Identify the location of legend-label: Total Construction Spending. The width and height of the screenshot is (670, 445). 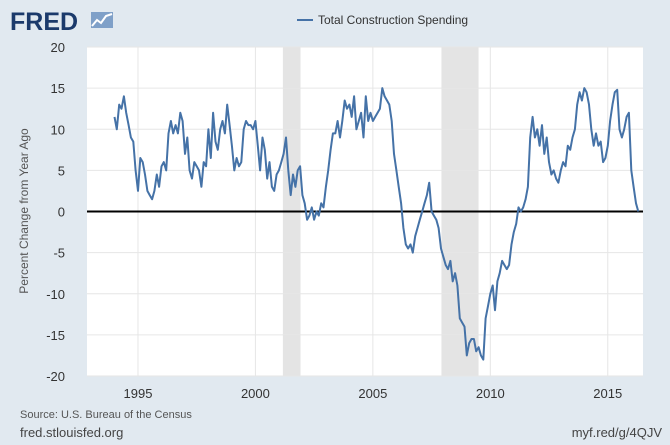
(393, 20).